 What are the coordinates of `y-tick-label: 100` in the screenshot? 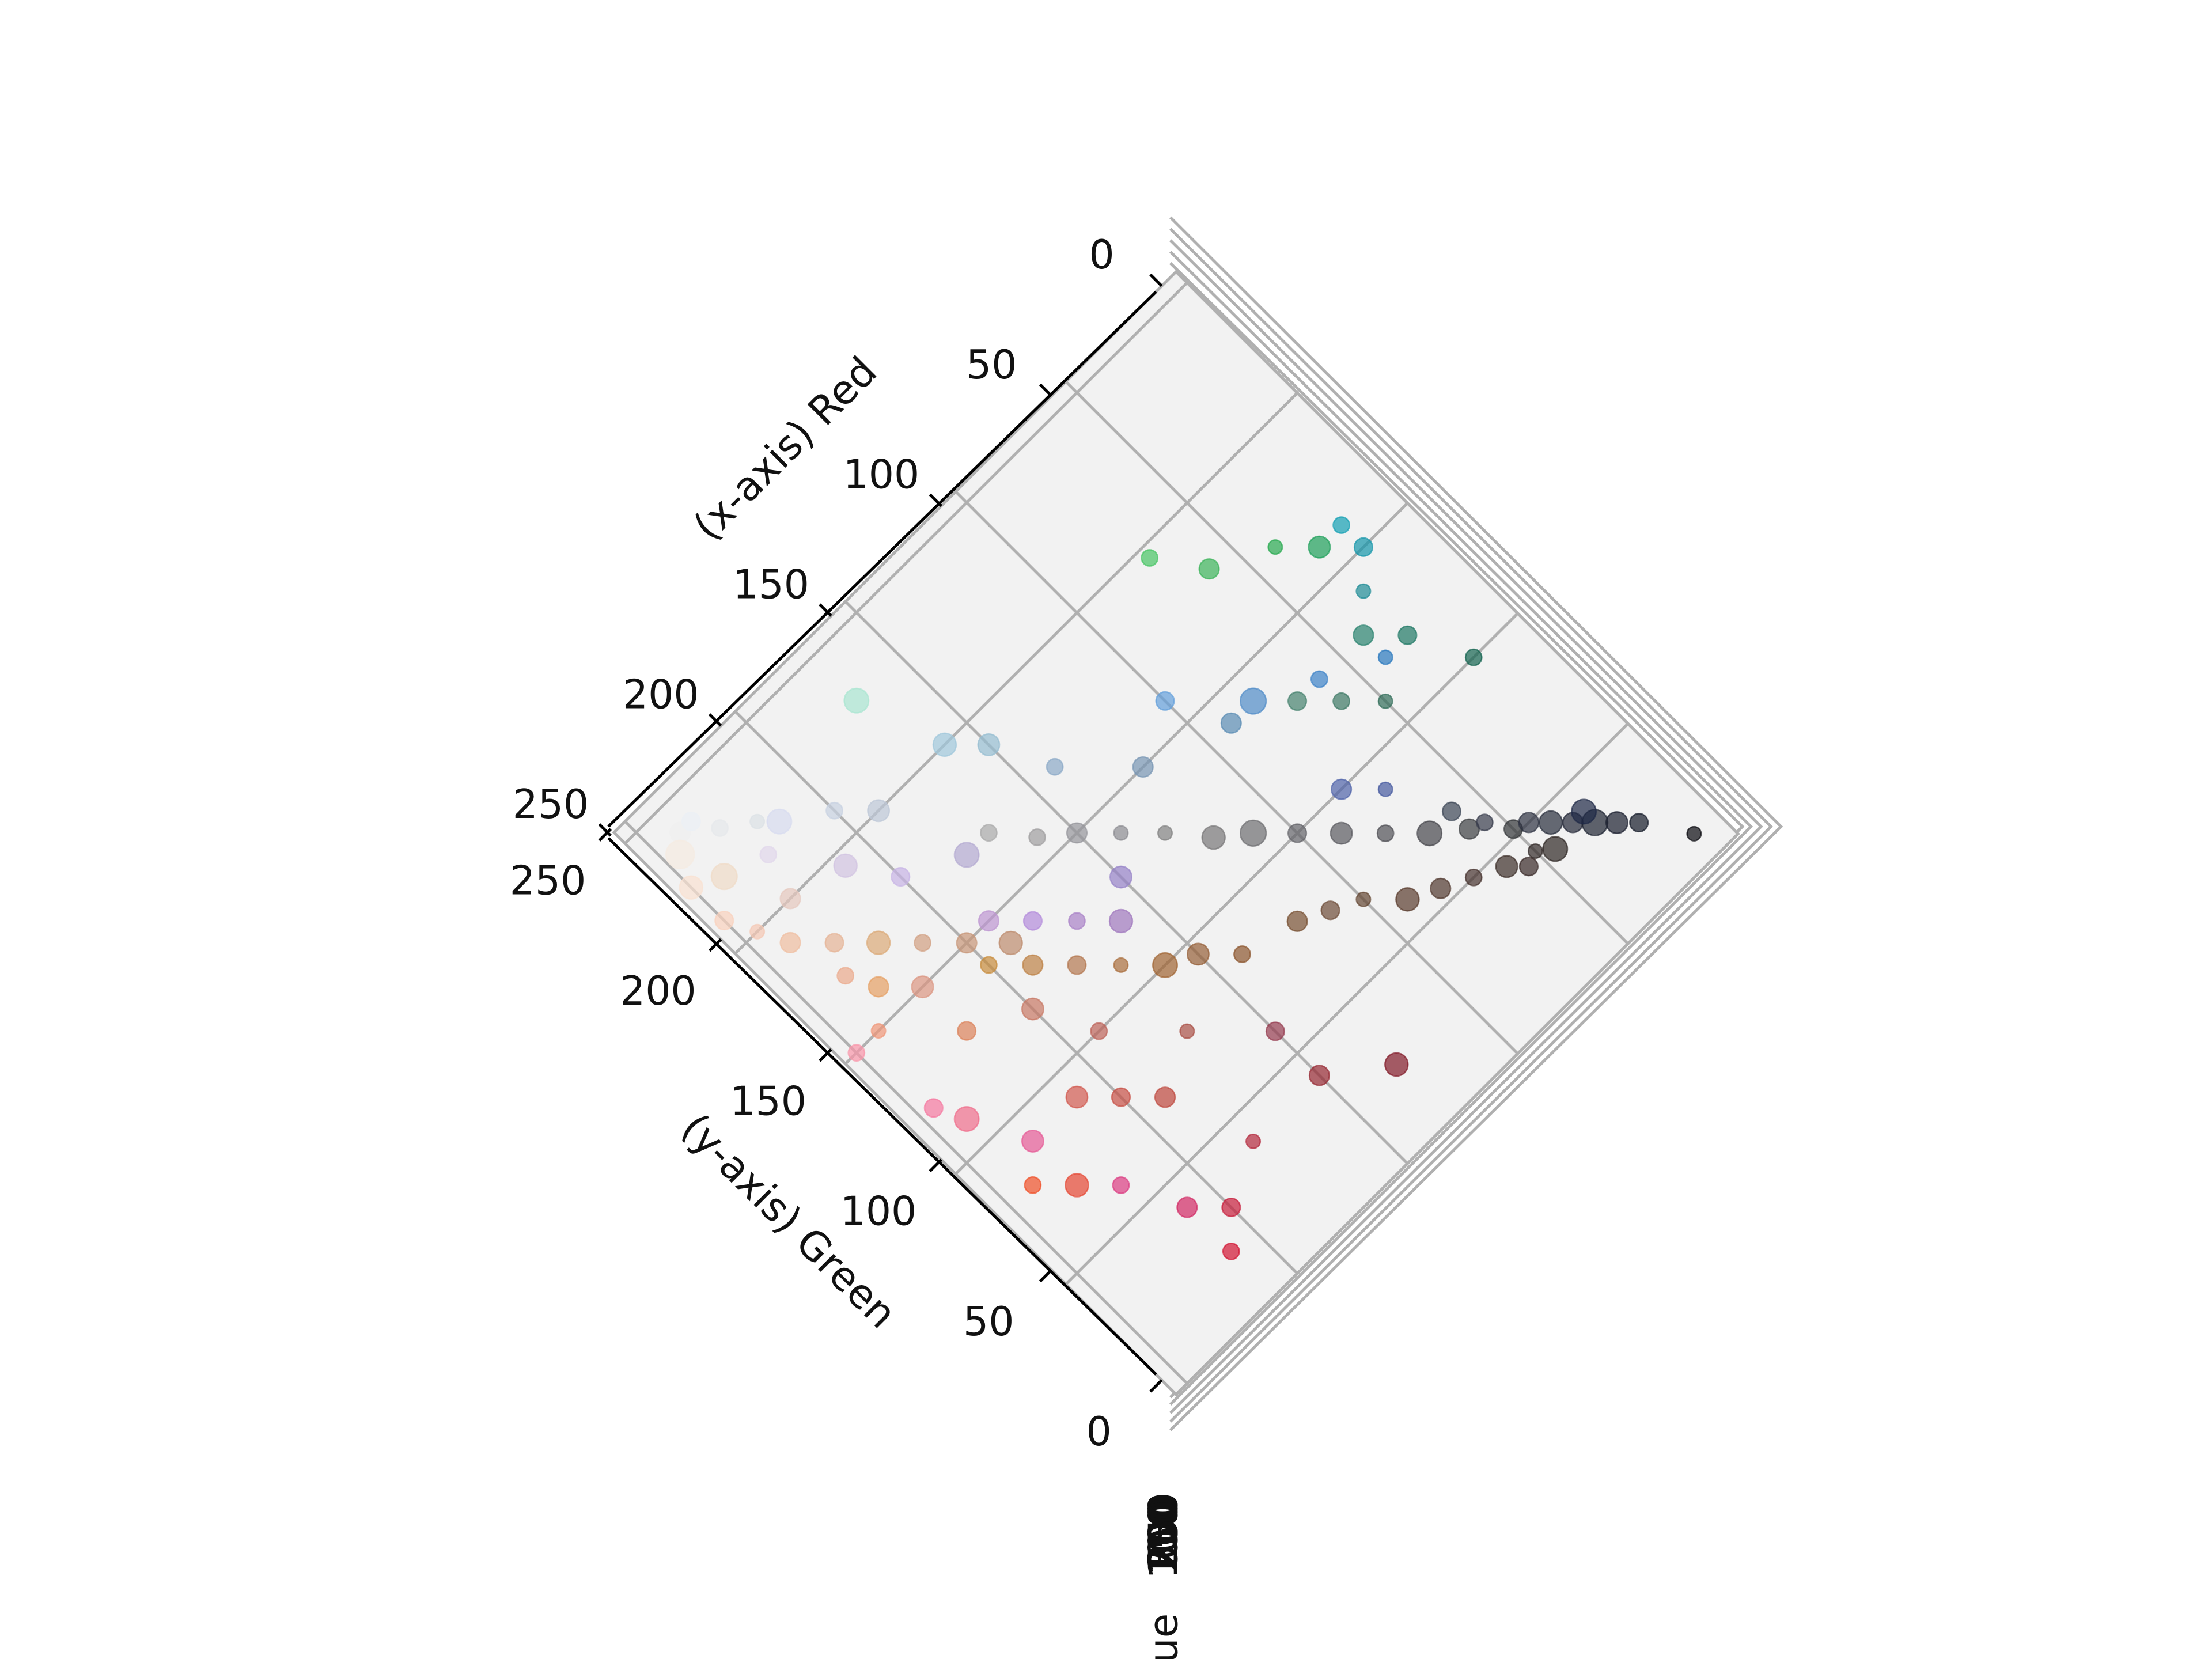 It's located at (878, 1211).